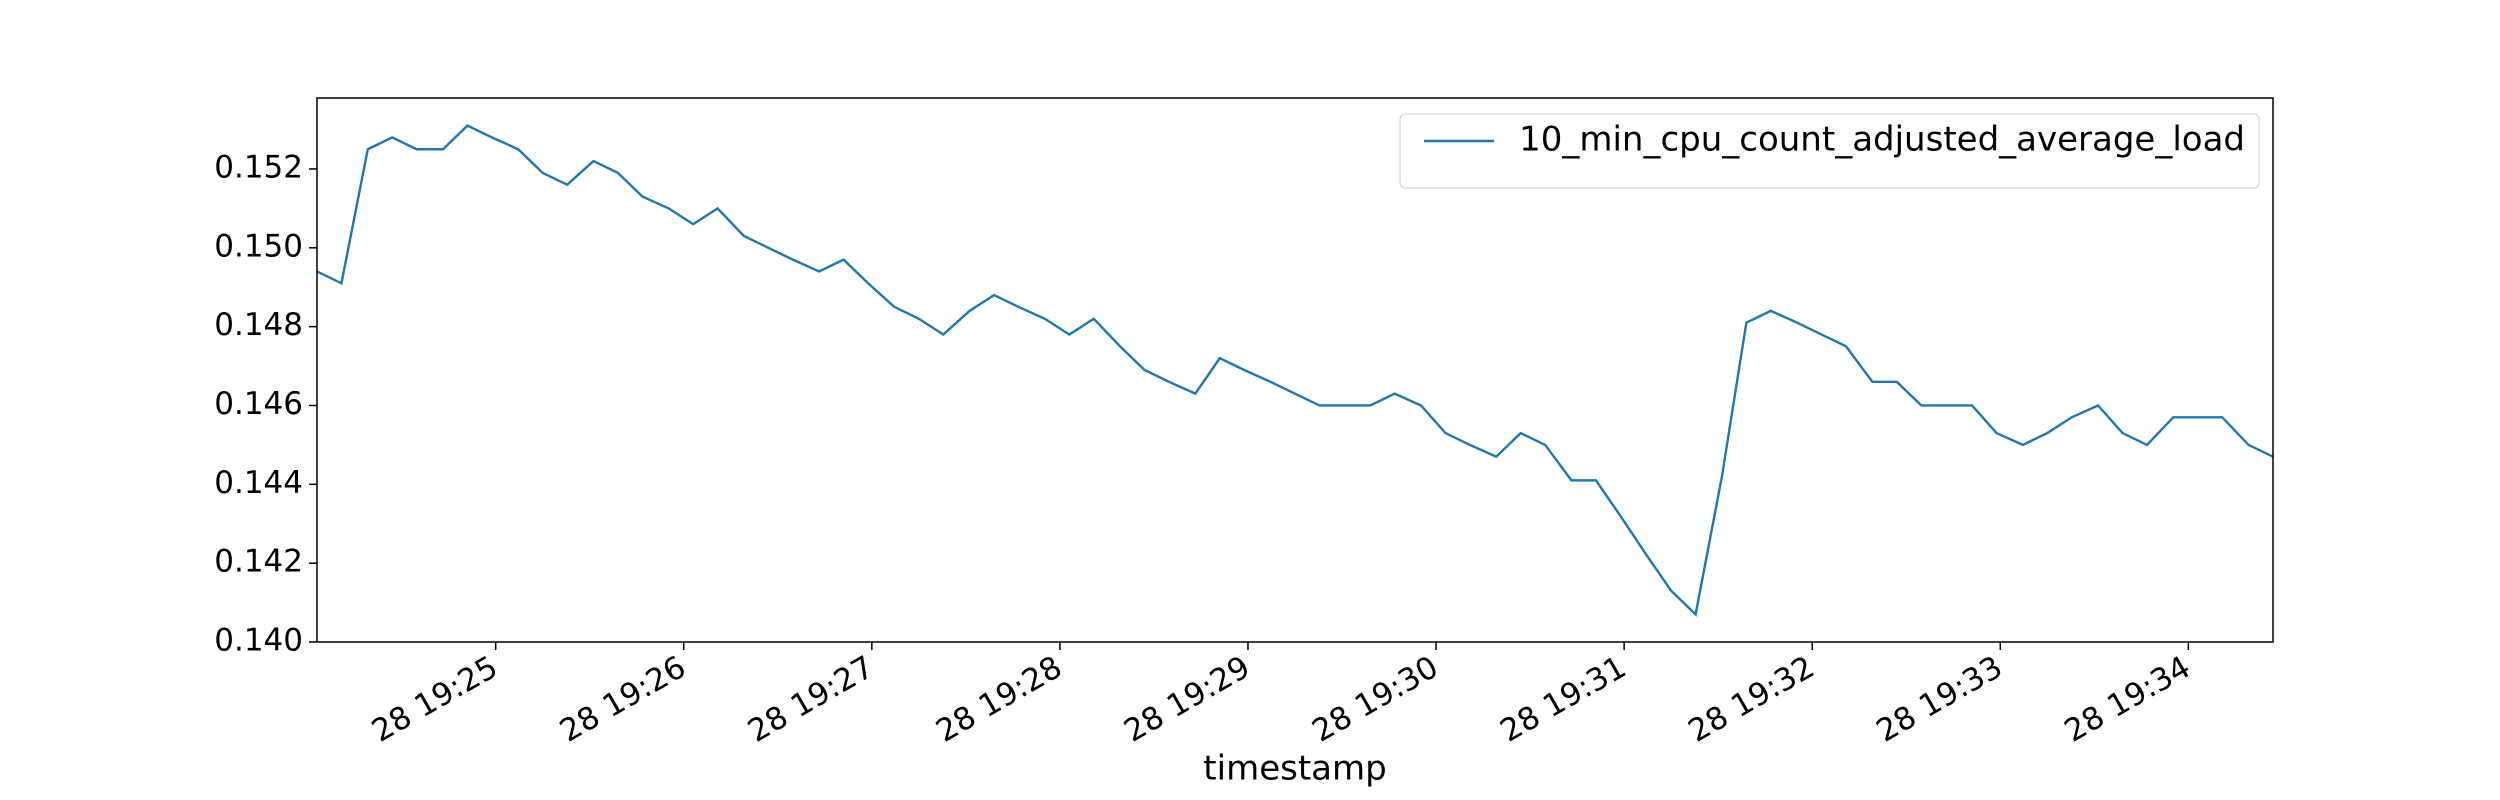 The width and height of the screenshot is (2500, 800). I want to click on x-tick-label: 28 19:33, so click(1939, 699).